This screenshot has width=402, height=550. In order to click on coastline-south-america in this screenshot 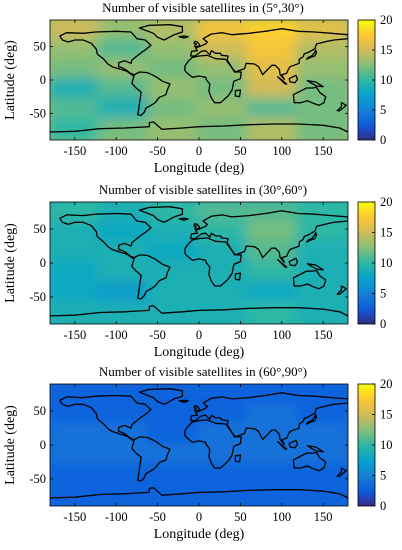, I will do `click(151, 93)`.